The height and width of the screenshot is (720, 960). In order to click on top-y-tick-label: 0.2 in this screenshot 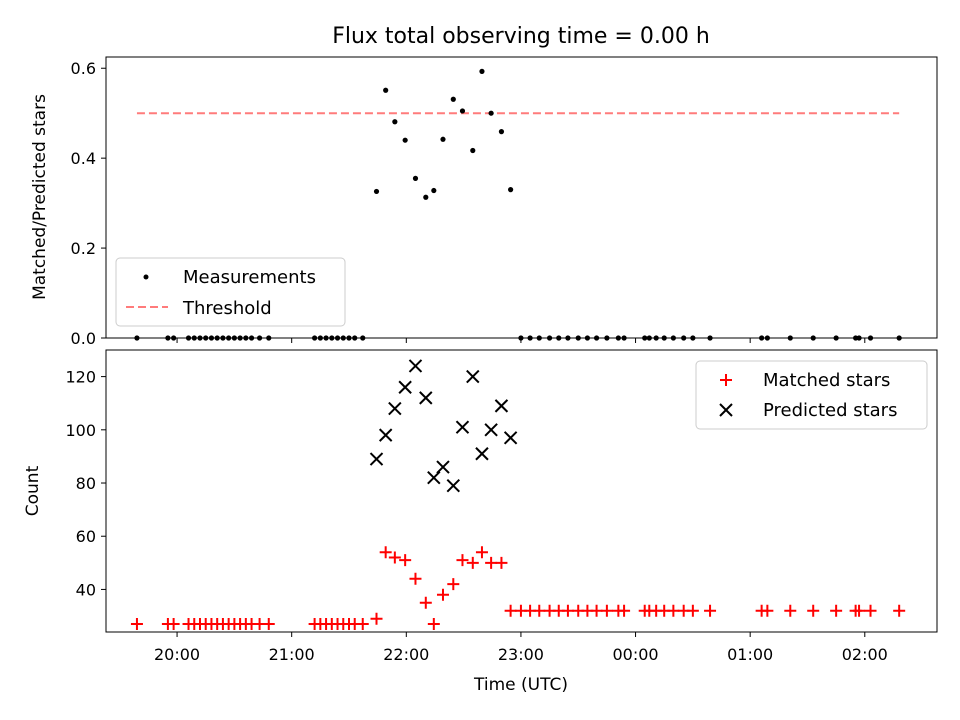, I will do `click(83, 248)`.